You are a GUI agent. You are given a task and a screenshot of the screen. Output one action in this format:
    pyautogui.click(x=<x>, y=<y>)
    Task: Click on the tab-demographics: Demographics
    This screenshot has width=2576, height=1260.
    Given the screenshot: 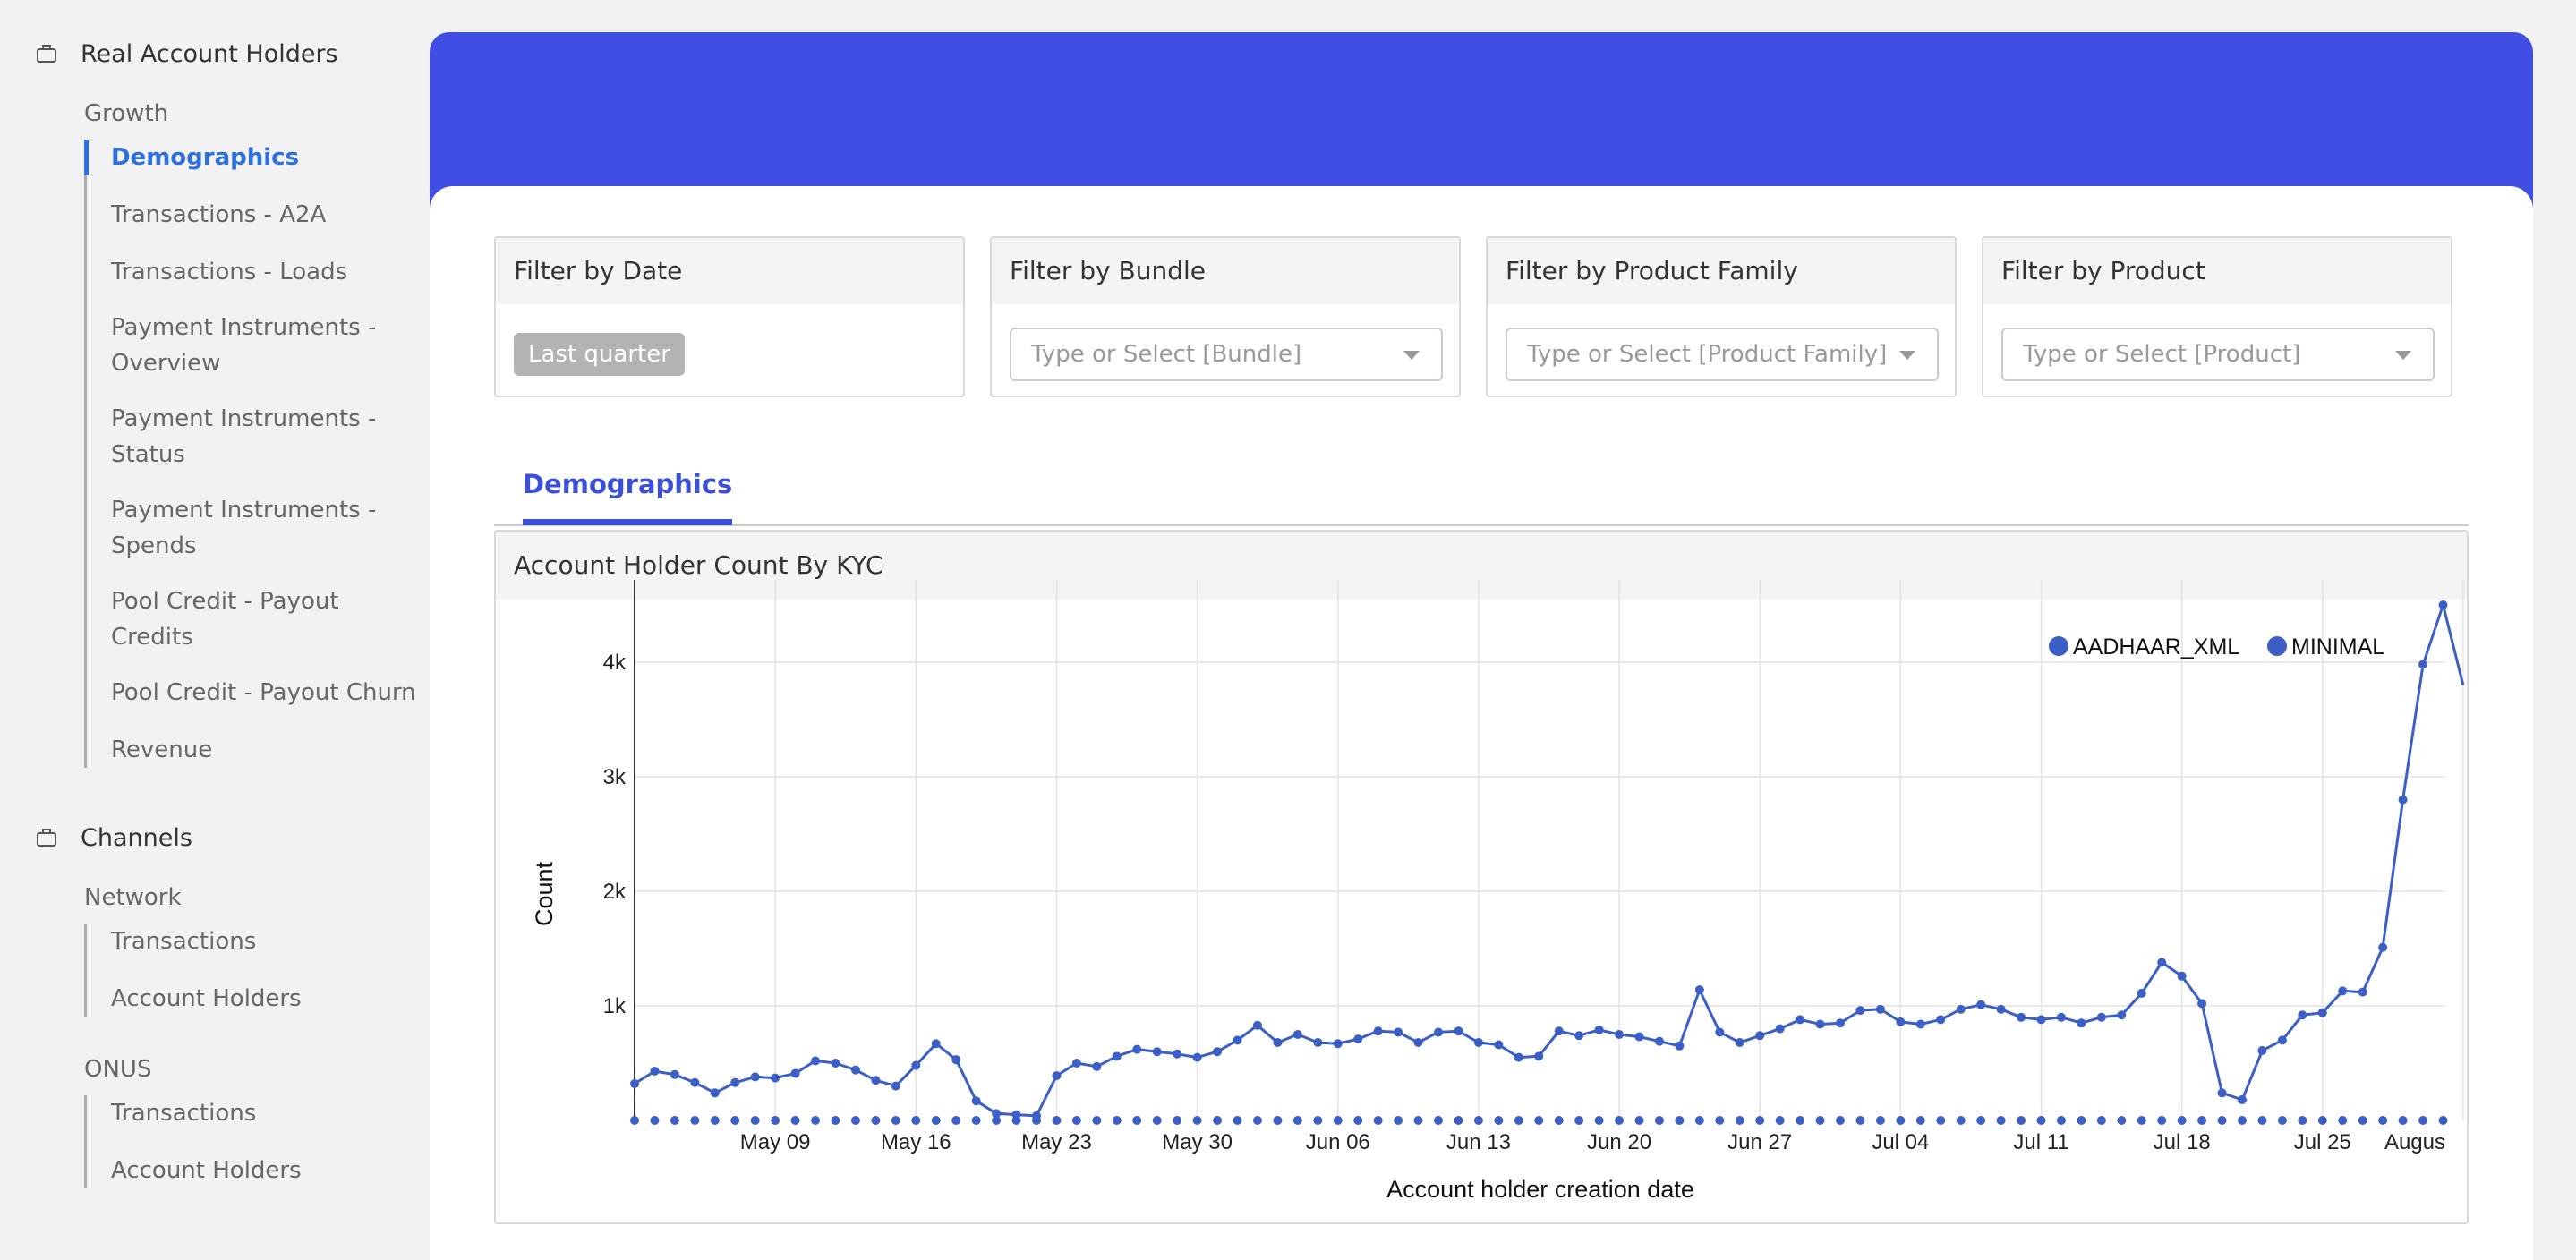 What is the action you would take?
    pyautogui.click(x=628, y=497)
    